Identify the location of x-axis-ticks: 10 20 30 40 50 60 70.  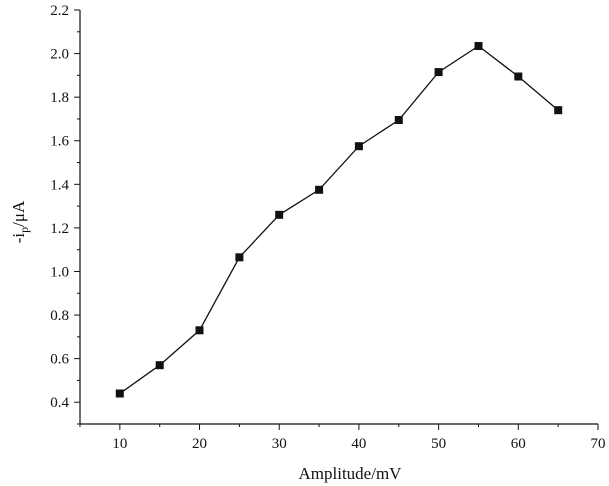
(342, 438).